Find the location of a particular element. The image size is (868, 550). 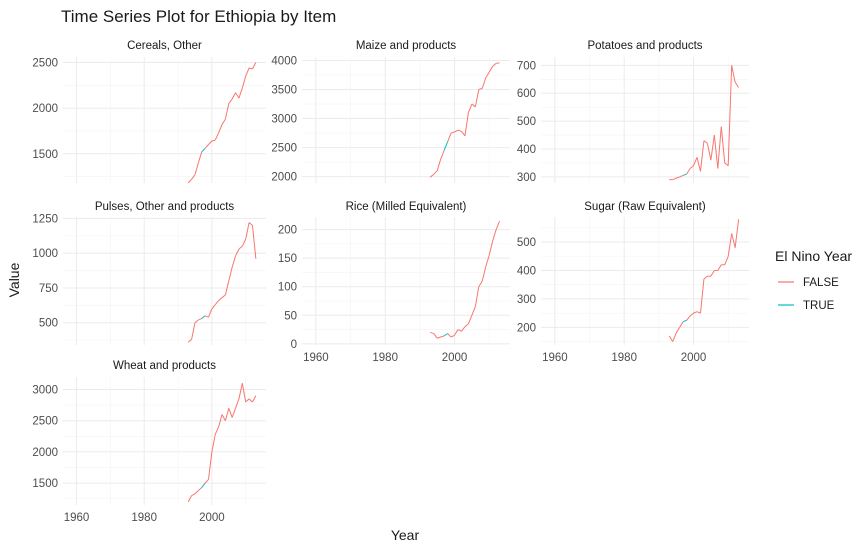

x-tick-label: 1960 is located at coordinates (77, 518).